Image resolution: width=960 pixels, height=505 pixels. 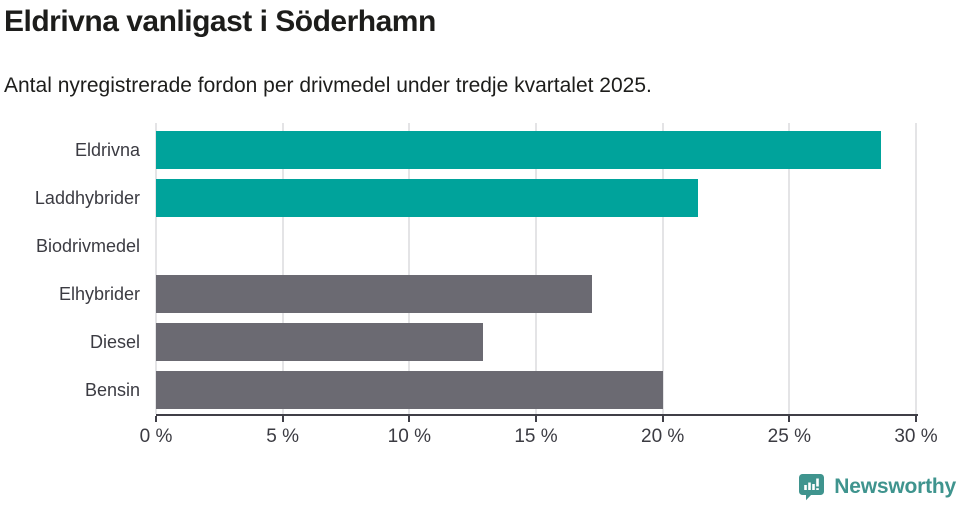 I want to click on x-axis: 0 % 5 % 10 % 15 % 20 % 25 % 30 %, so click(x=550, y=433).